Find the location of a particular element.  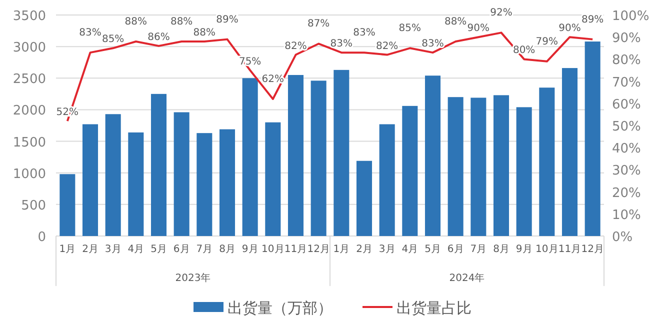

text: 2023年 is located at coordinates (193, 278).